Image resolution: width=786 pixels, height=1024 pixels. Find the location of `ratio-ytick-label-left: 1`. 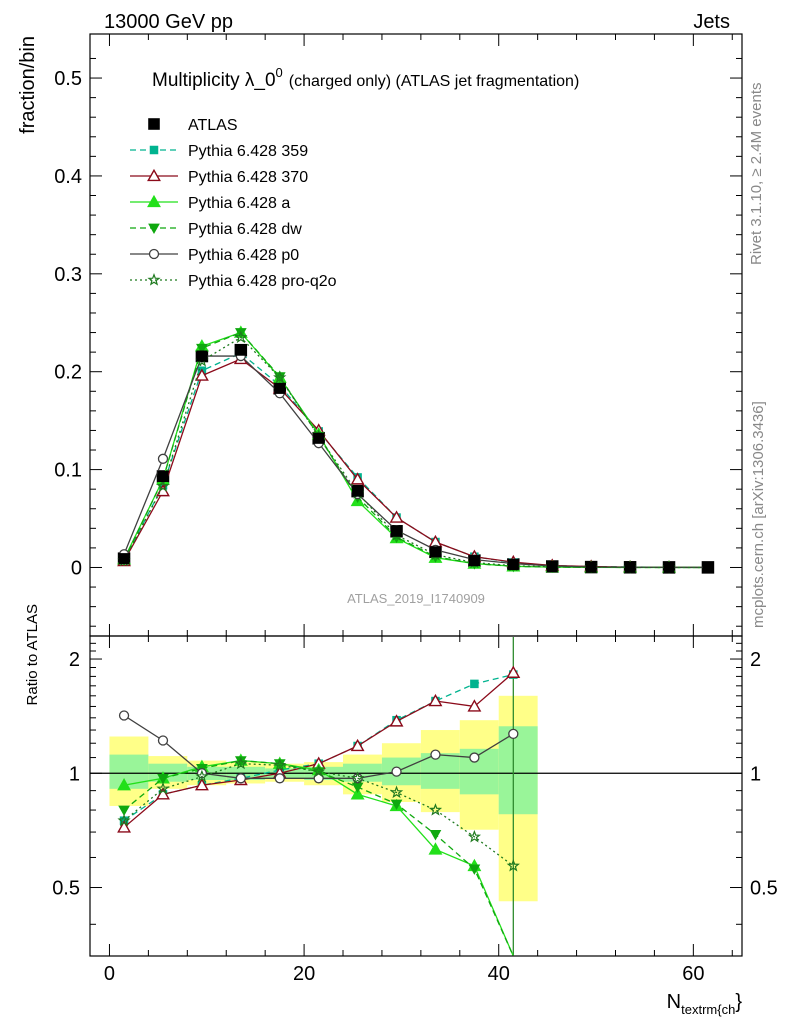

ratio-ytick-label-left: 1 is located at coordinates (74, 774).